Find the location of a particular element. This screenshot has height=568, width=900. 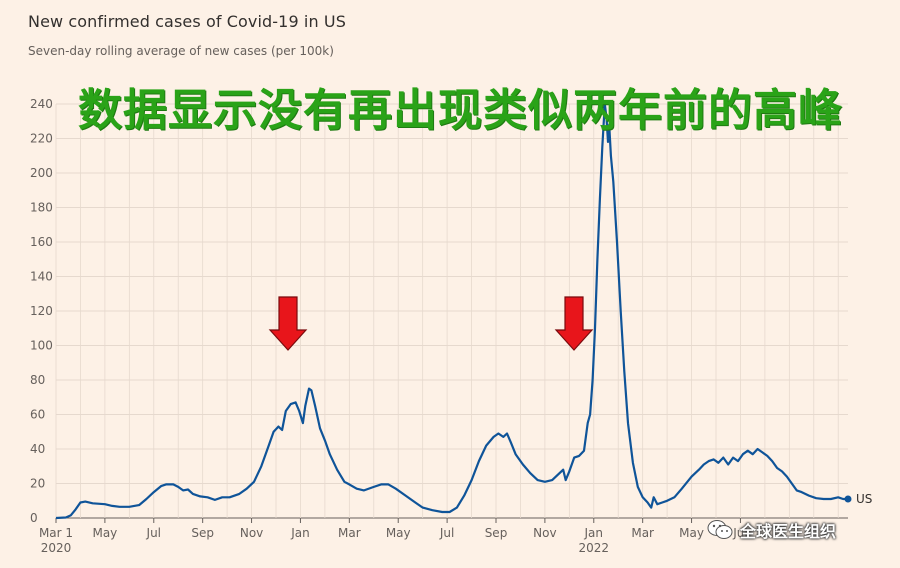

x-tick-year-label: 2022 is located at coordinates (594, 548).